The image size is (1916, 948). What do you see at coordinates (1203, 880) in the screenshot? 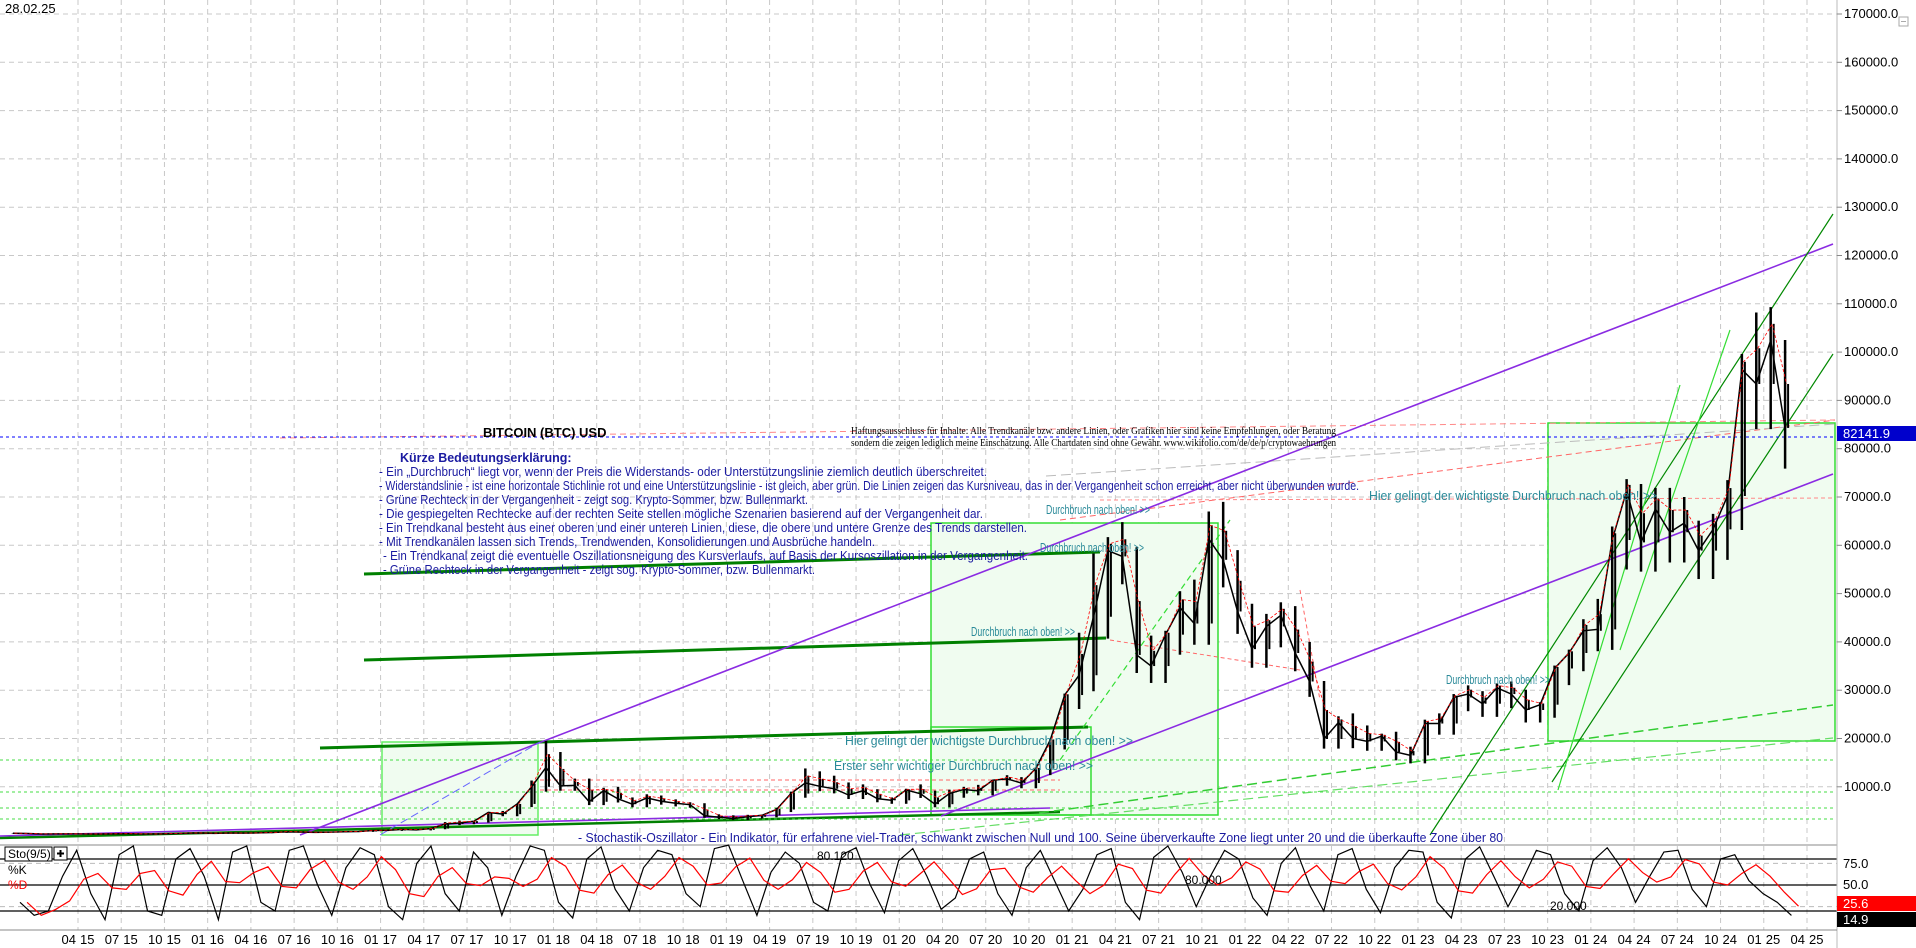
I see `oscillator-inline-label: 80.000` at bounding box center [1203, 880].